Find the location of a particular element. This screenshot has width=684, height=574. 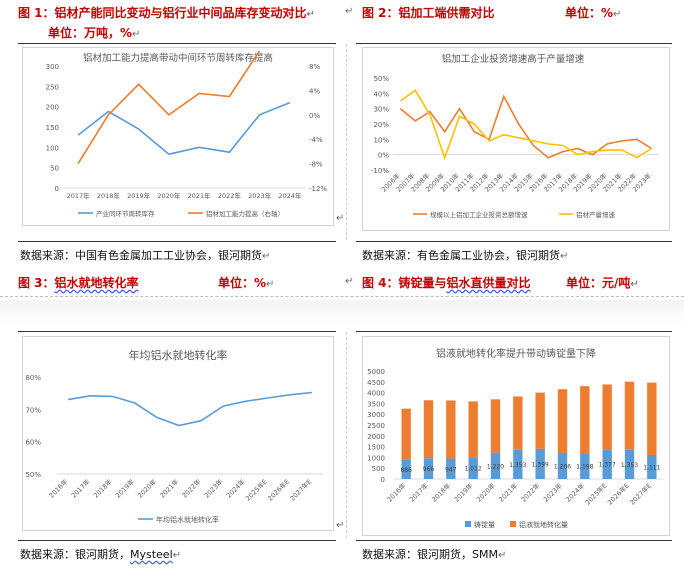

chart-4-category-label: 2021年 is located at coordinates (508, 492).